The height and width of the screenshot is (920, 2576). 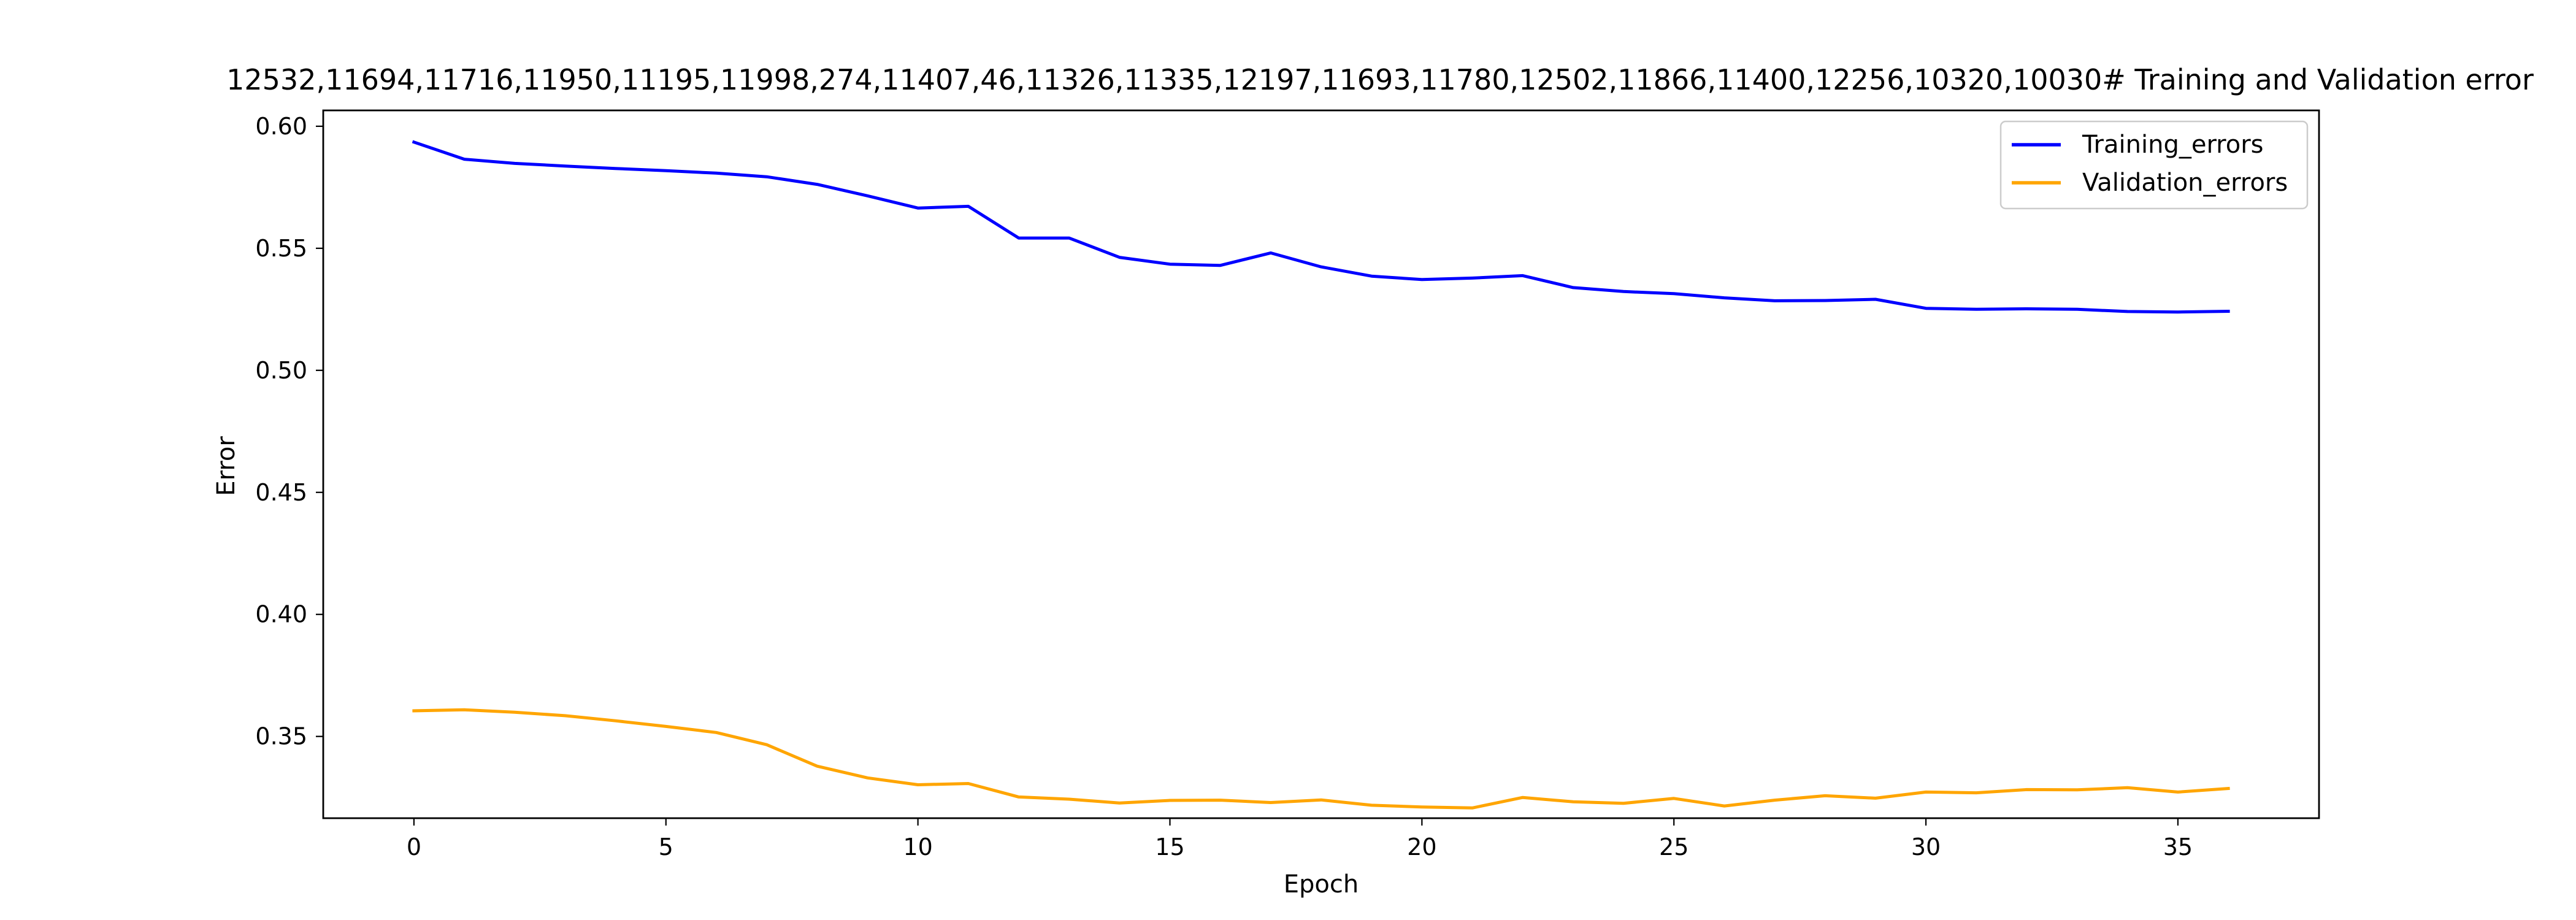 I want to click on legend-label-validation: Validation_errors, so click(x=2185, y=183).